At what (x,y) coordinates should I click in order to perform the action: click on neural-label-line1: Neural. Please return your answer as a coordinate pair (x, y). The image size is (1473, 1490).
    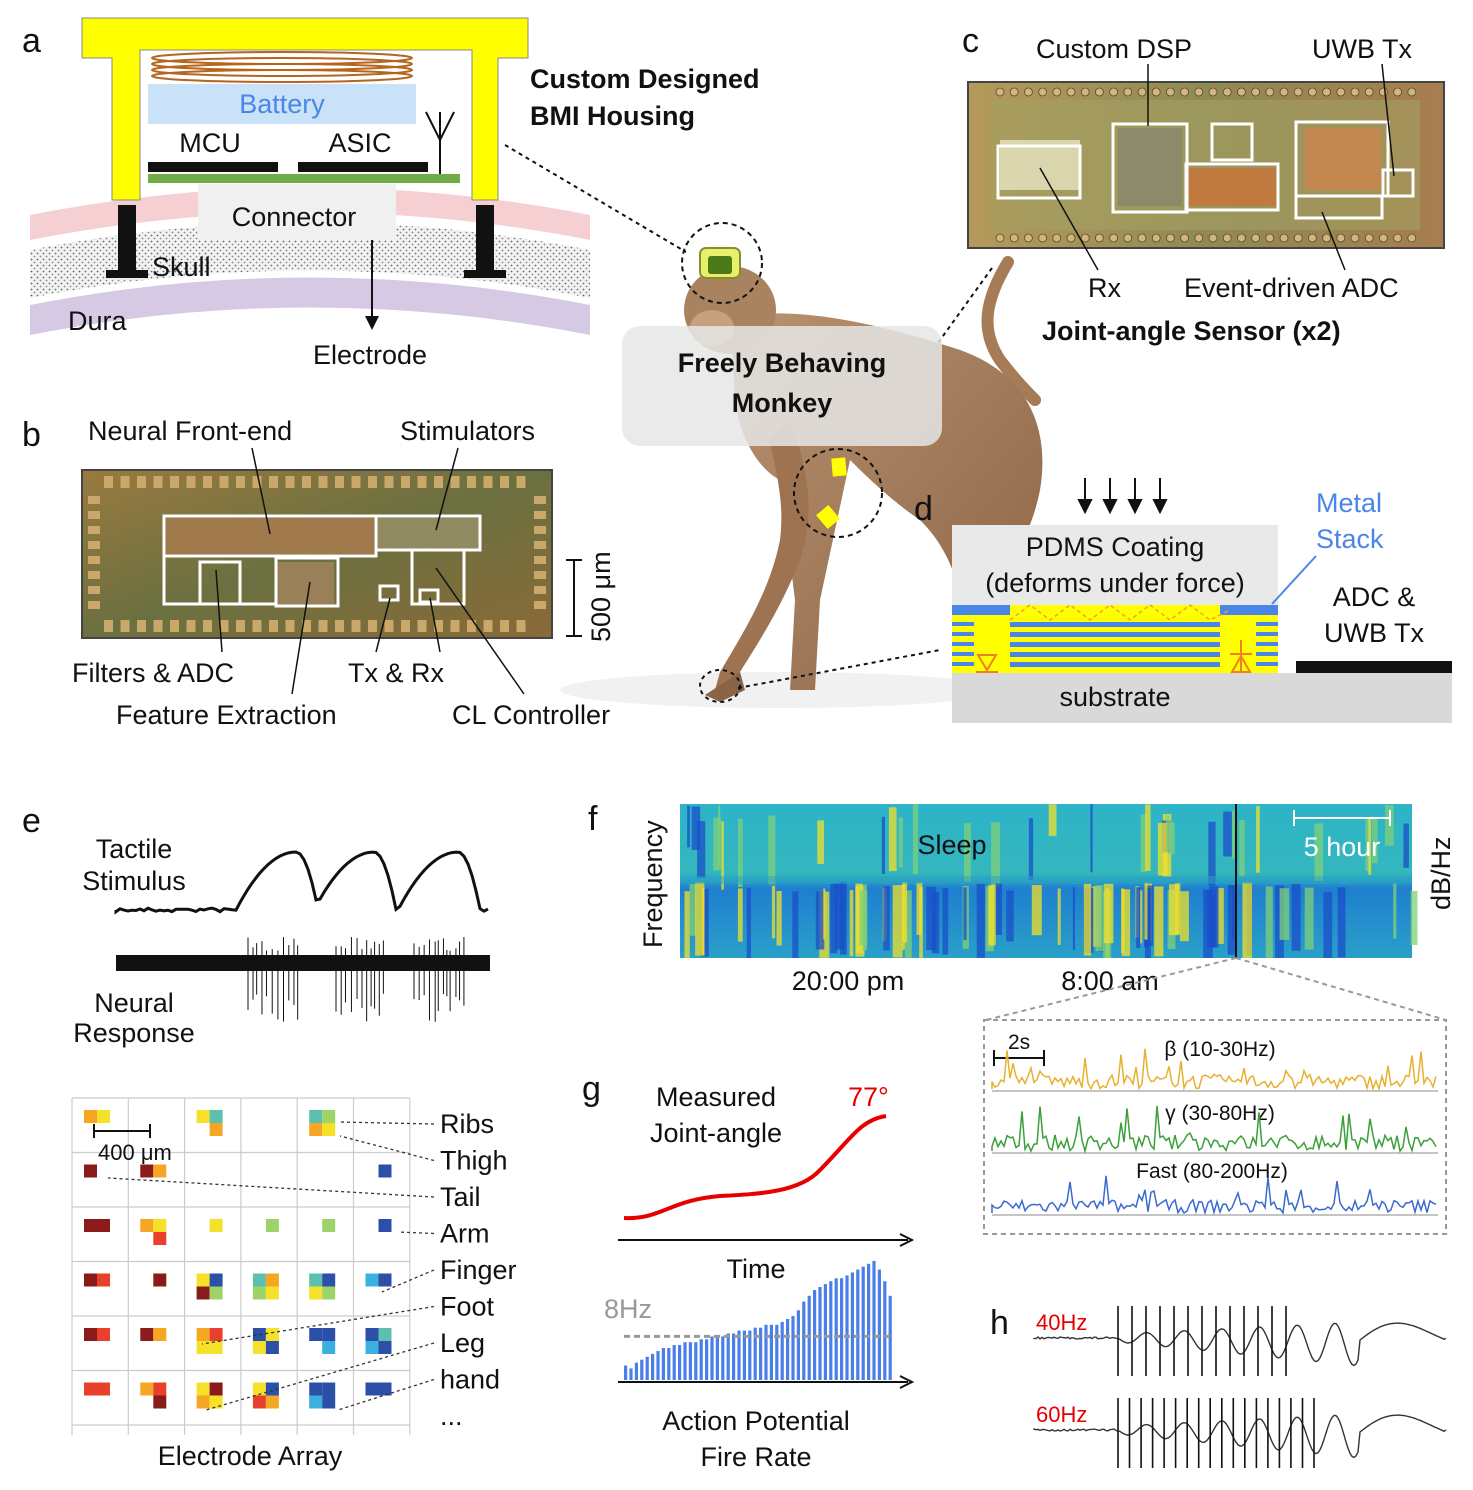
    Looking at the image, I should click on (134, 1003).